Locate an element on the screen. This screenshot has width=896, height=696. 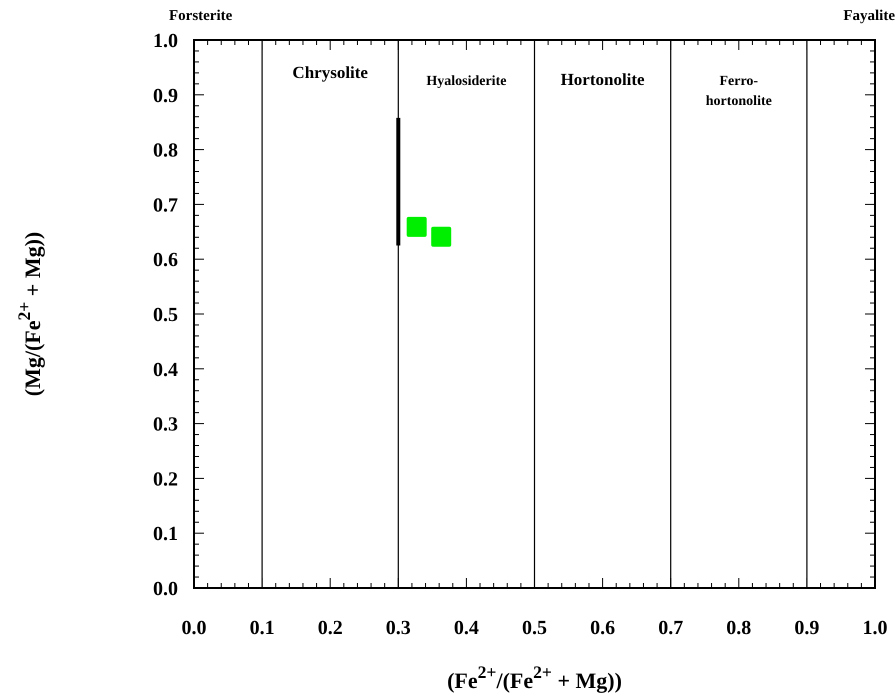
annotation: Chrysolite is located at coordinates (330, 72).